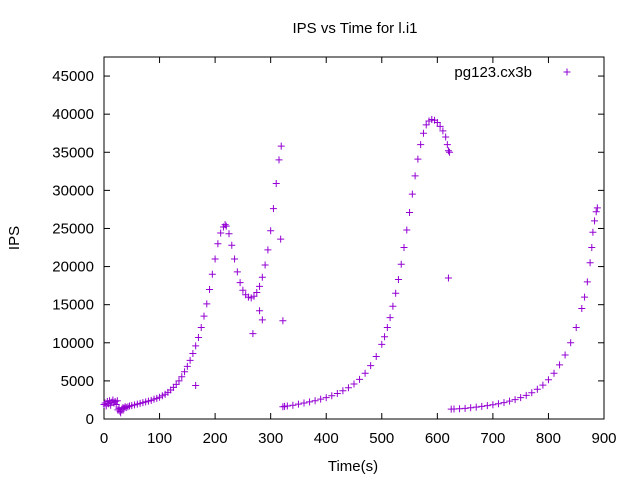  Describe the element at coordinates (548, 438) in the screenshot. I see `x-tick-label: 800` at that location.